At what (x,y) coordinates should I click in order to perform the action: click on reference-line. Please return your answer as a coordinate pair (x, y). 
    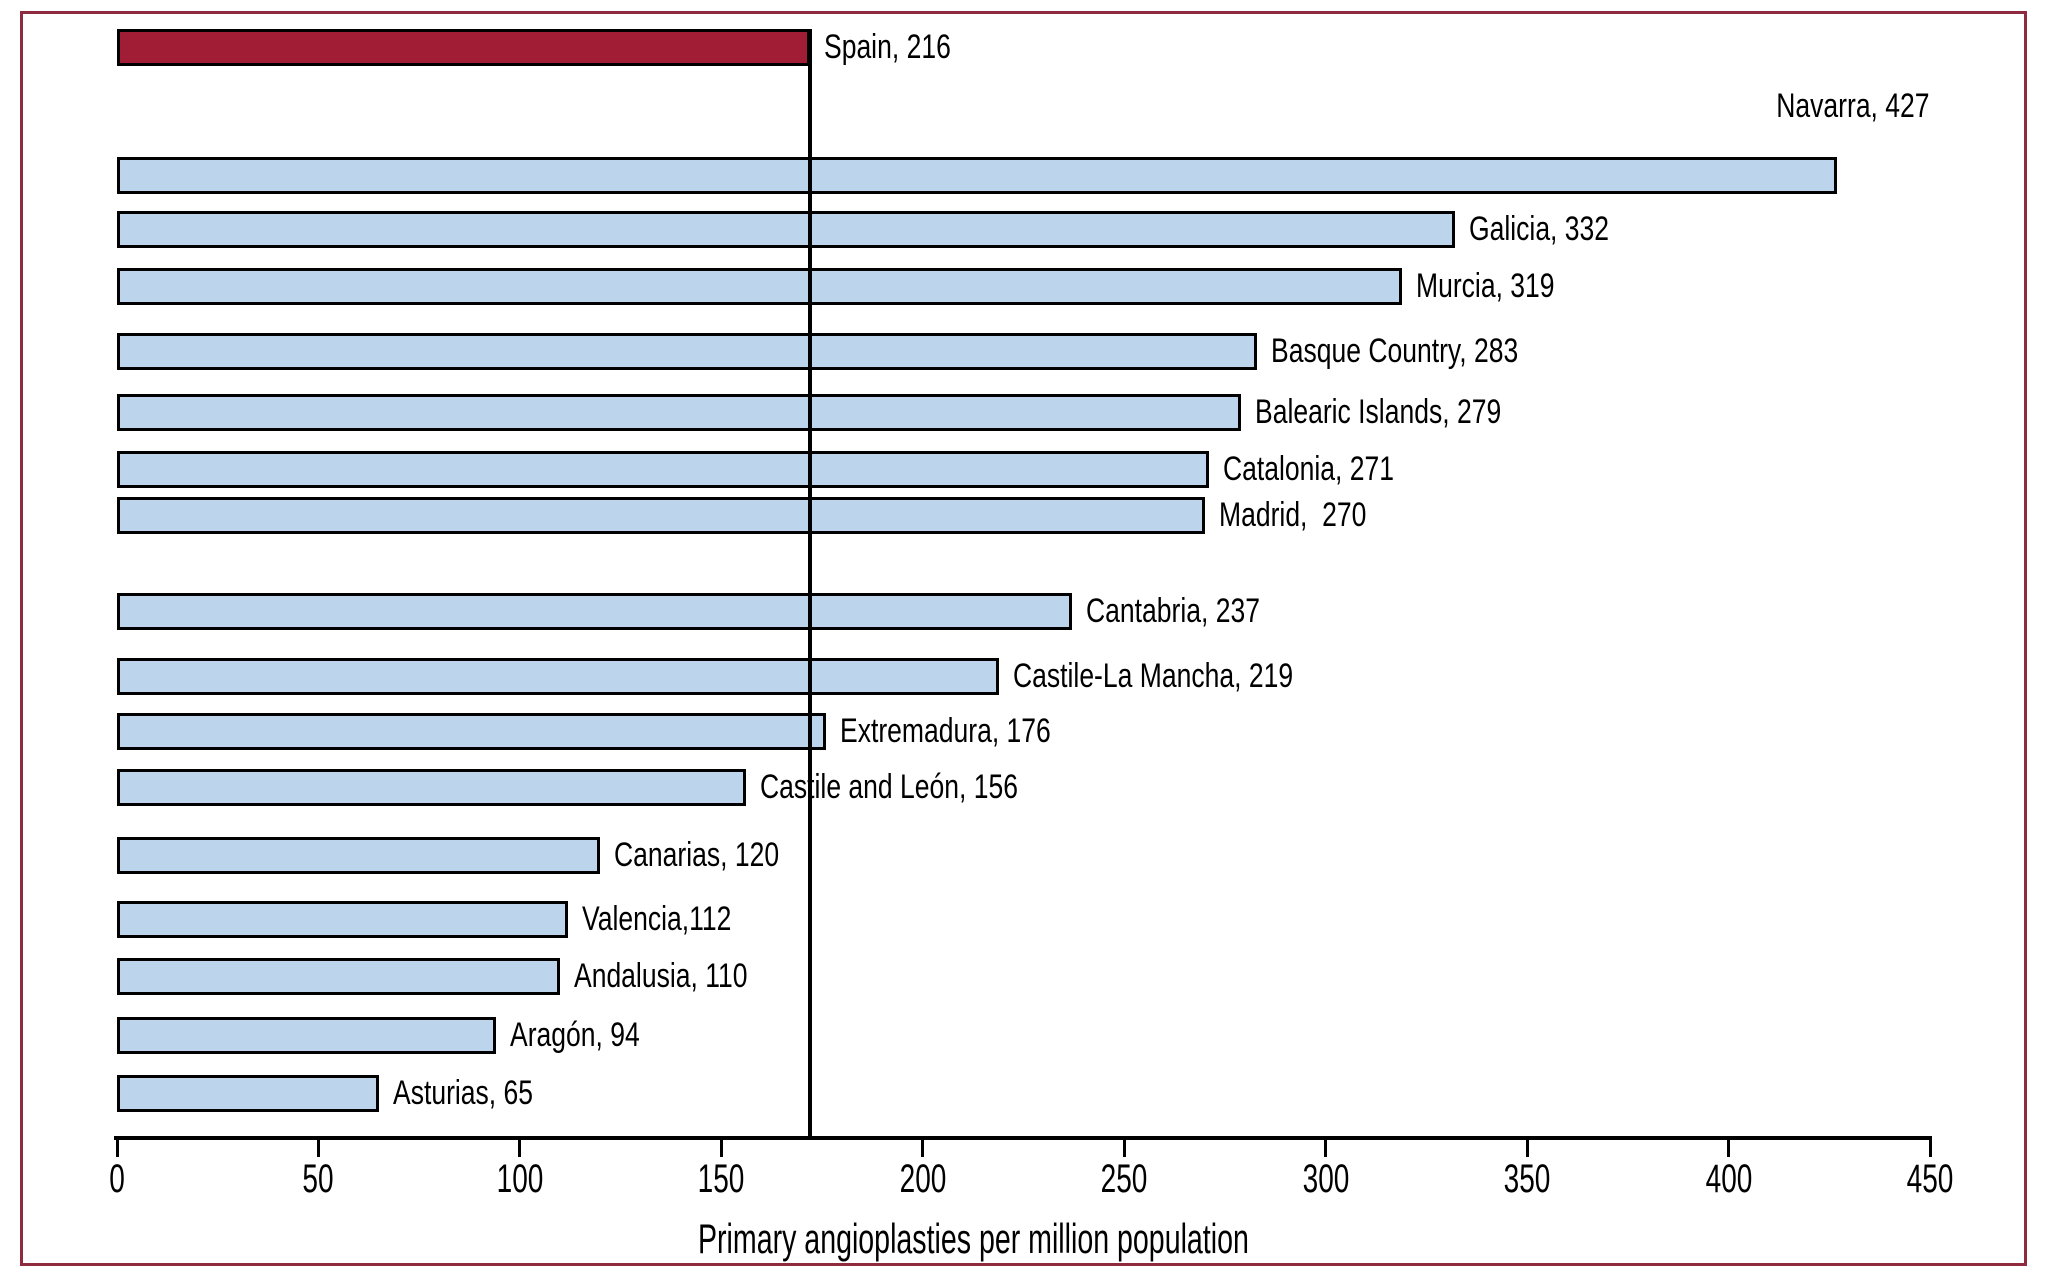
    Looking at the image, I should click on (809, 584).